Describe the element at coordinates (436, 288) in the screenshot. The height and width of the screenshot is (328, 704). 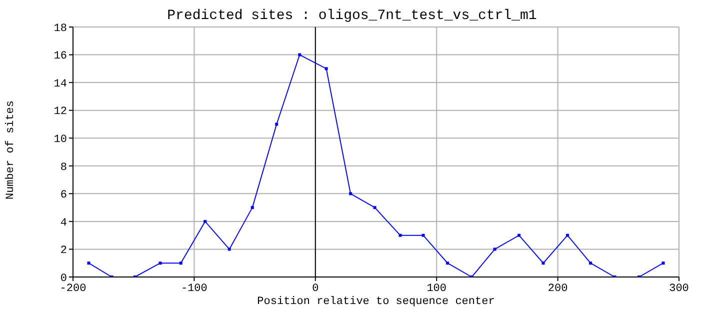
I see `x-tick-label: 100` at that location.